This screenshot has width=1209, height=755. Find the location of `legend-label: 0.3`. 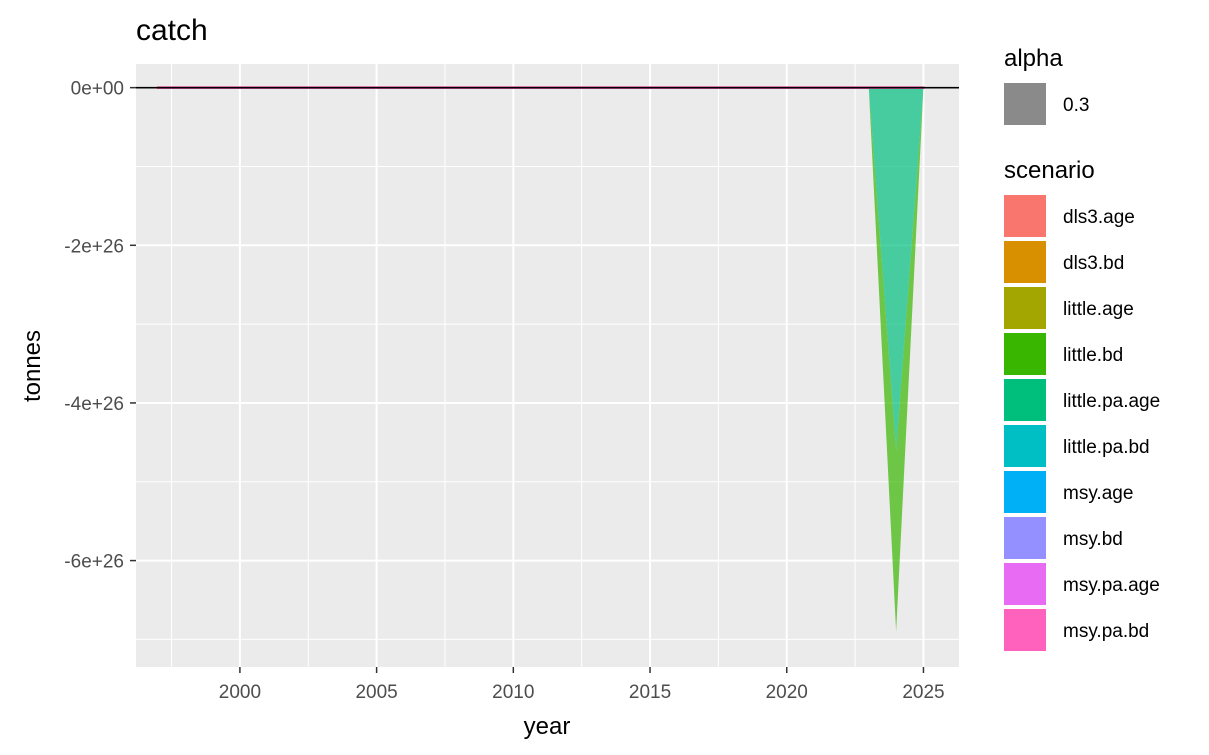

legend-label: 0.3 is located at coordinates (1076, 105).